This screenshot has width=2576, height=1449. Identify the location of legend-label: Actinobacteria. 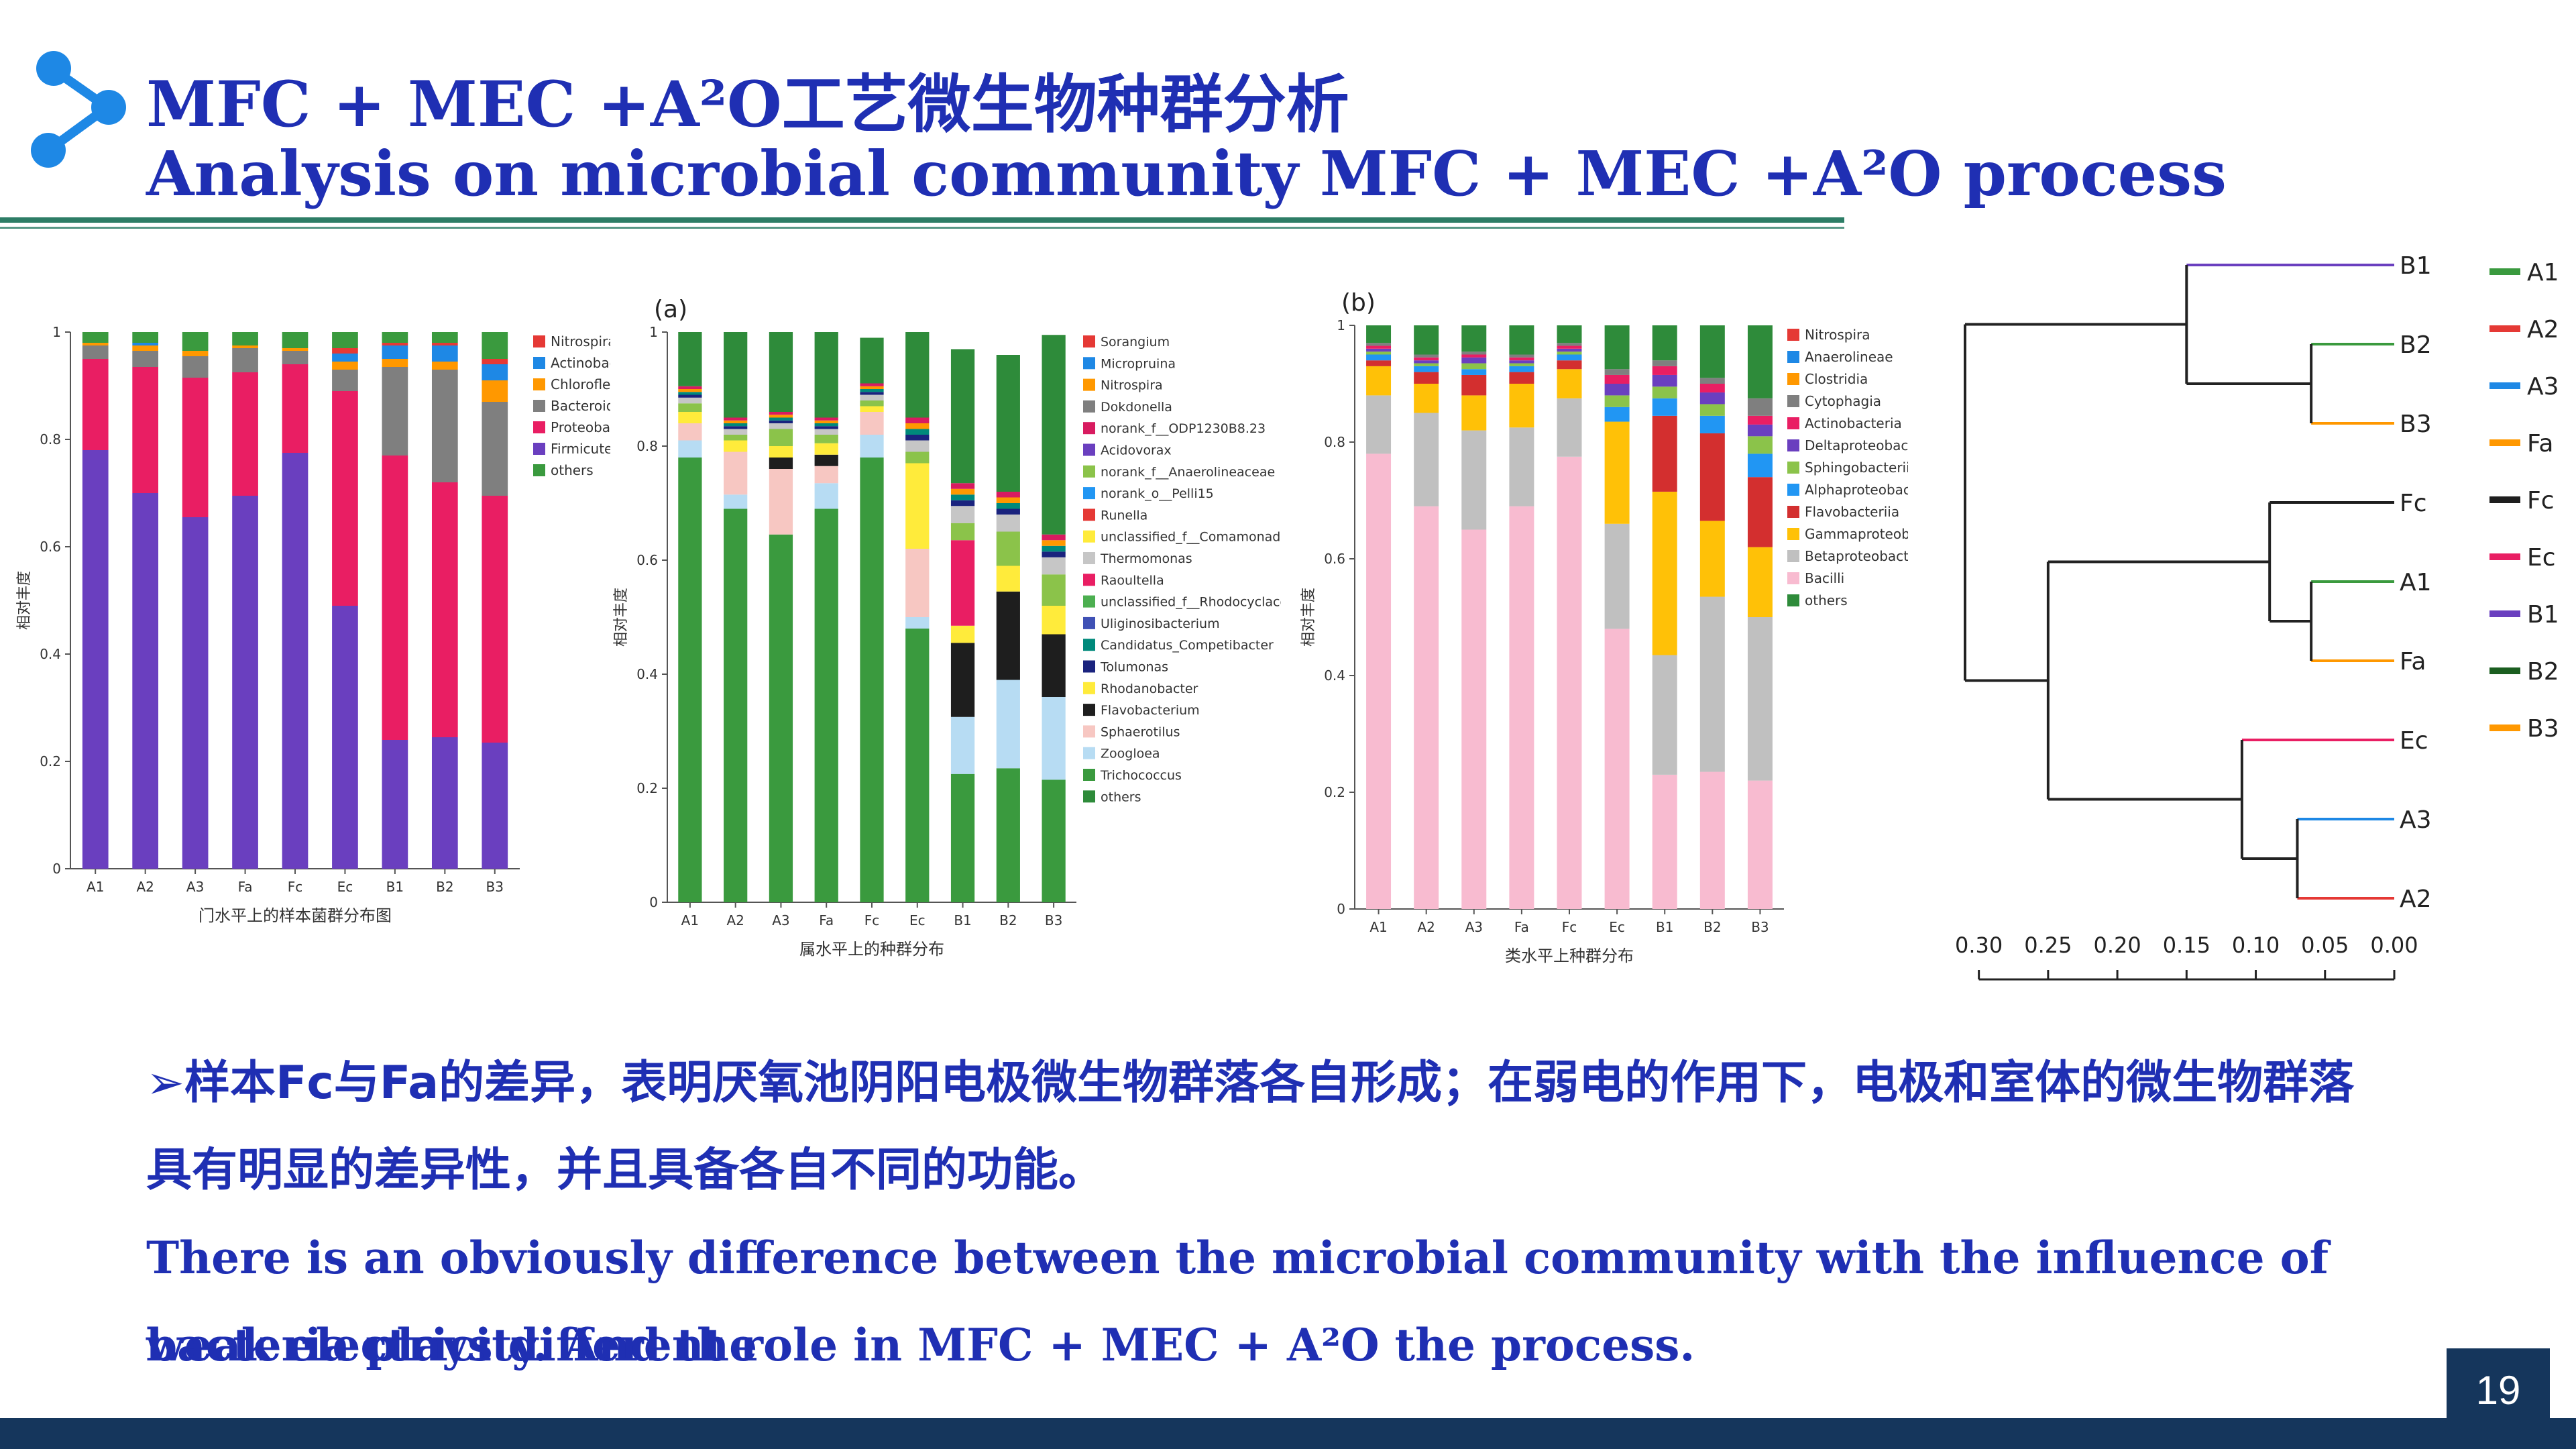
(1853, 423).